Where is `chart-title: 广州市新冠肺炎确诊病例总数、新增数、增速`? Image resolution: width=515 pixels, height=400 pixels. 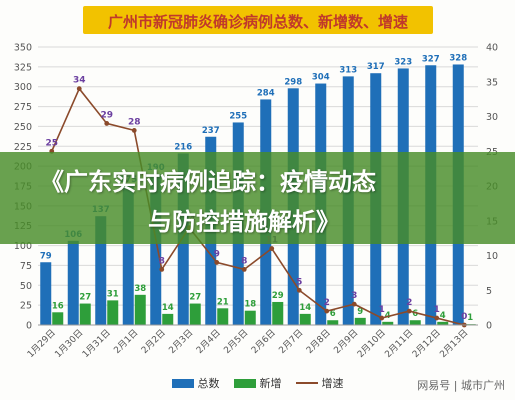 chart-title: 广州市新冠肺炎确诊病例总数、新增数、增速 is located at coordinates (257, 22).